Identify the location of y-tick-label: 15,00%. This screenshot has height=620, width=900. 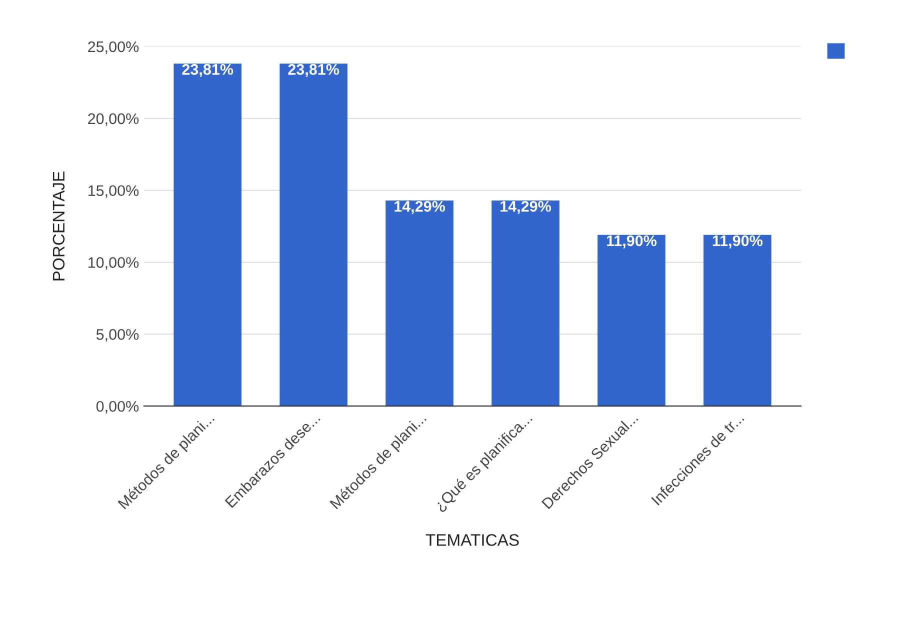
(113, 191).